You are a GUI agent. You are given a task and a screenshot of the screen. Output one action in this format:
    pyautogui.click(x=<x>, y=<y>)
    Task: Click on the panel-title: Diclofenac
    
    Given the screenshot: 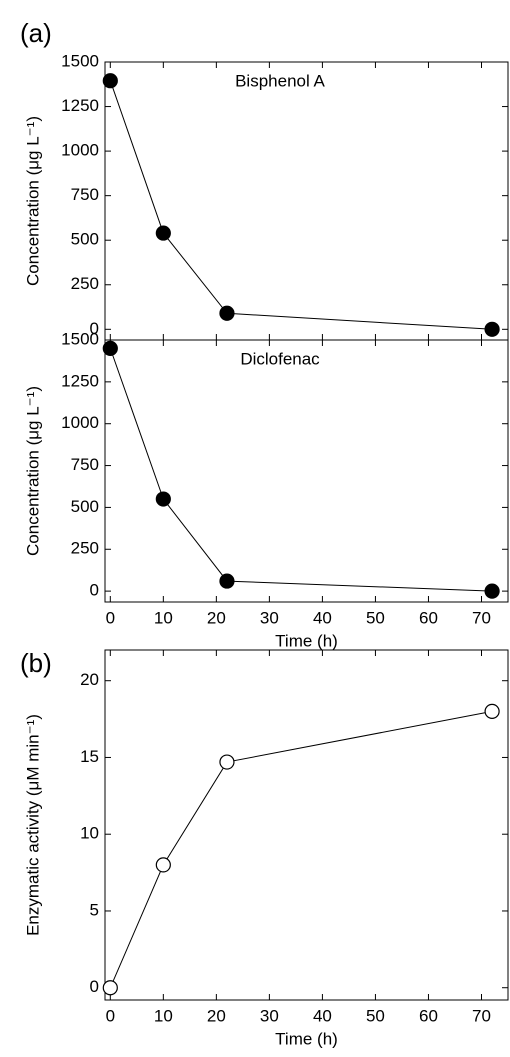 What is the action you would take?
    pyautogui.click(x=280, y=358)
    